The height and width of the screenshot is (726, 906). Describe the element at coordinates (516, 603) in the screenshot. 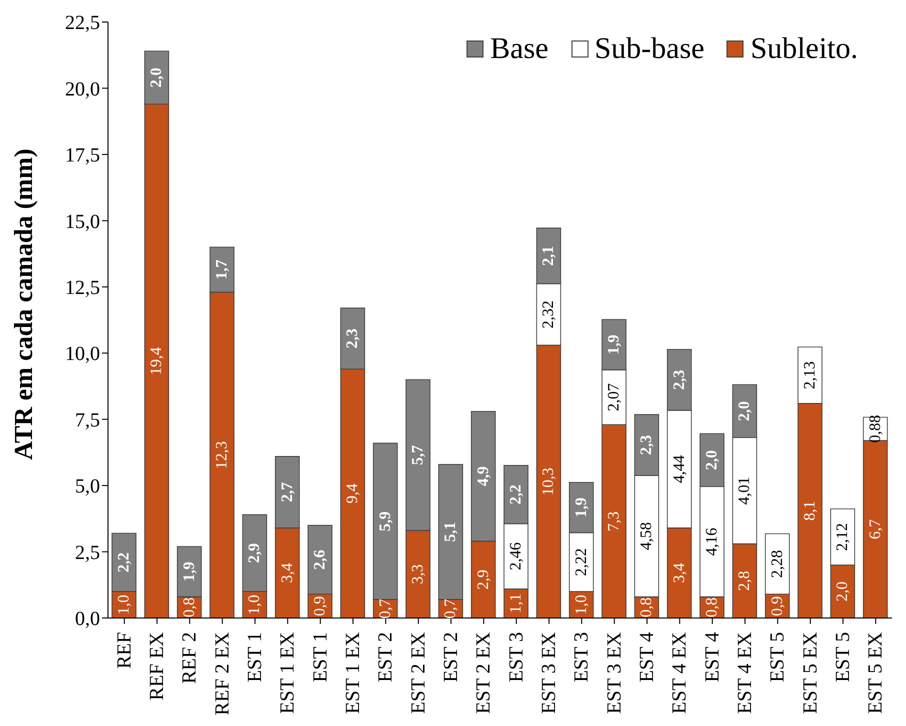

I see `data-label: 1,1` at that location.